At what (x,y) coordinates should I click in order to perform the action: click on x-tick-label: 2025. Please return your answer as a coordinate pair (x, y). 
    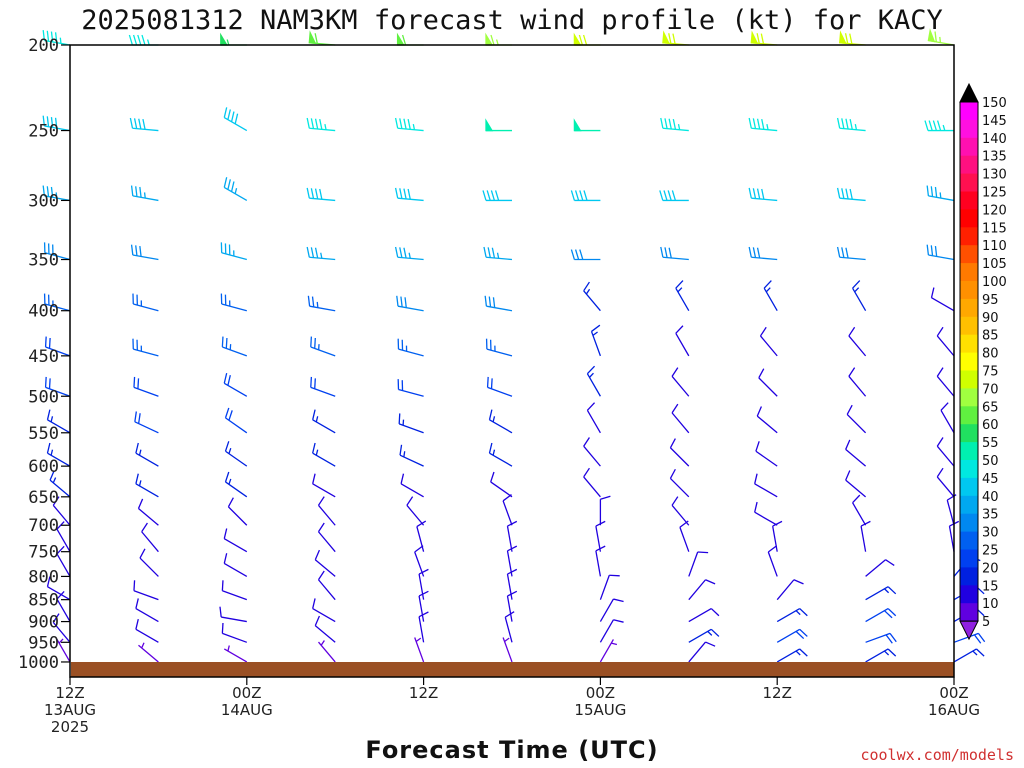
    Looking at the image, I should click on (70, 727).